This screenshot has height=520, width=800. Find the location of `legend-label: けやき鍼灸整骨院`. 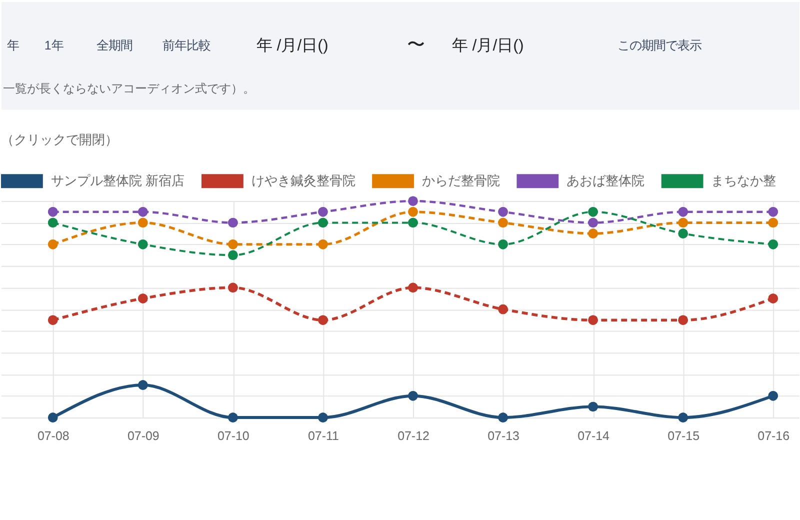

legend-label: けやき鍼灸整骨院 is located at coordinates (303, 180).